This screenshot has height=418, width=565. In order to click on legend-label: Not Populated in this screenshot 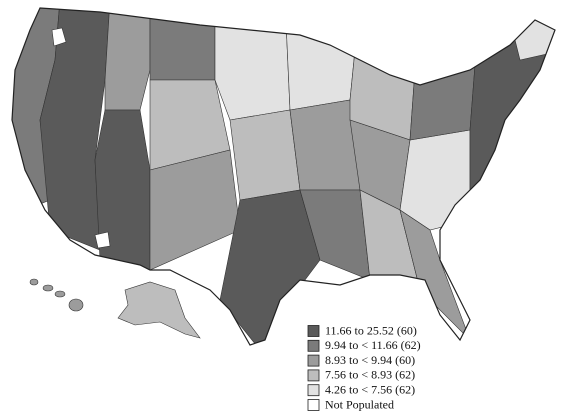, I will do `click(359, 404)`.